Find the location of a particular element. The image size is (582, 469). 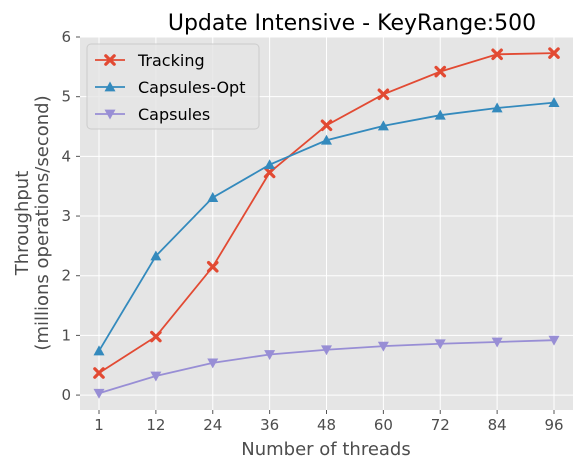

x-axis-label: Number of threads is located at coordinates (325, 449).